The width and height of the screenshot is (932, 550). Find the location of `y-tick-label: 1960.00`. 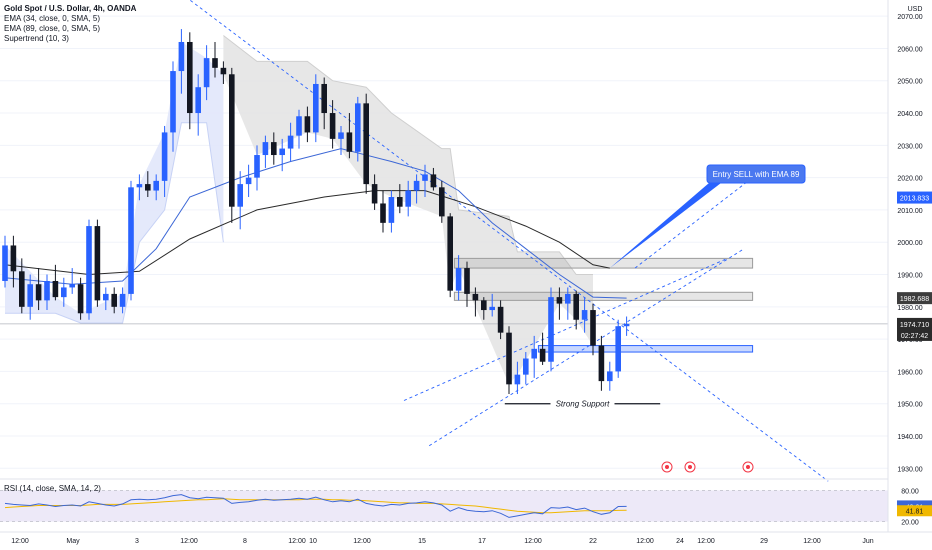

y-tick-label: 1960.00 is located at coordinates (909, 372).